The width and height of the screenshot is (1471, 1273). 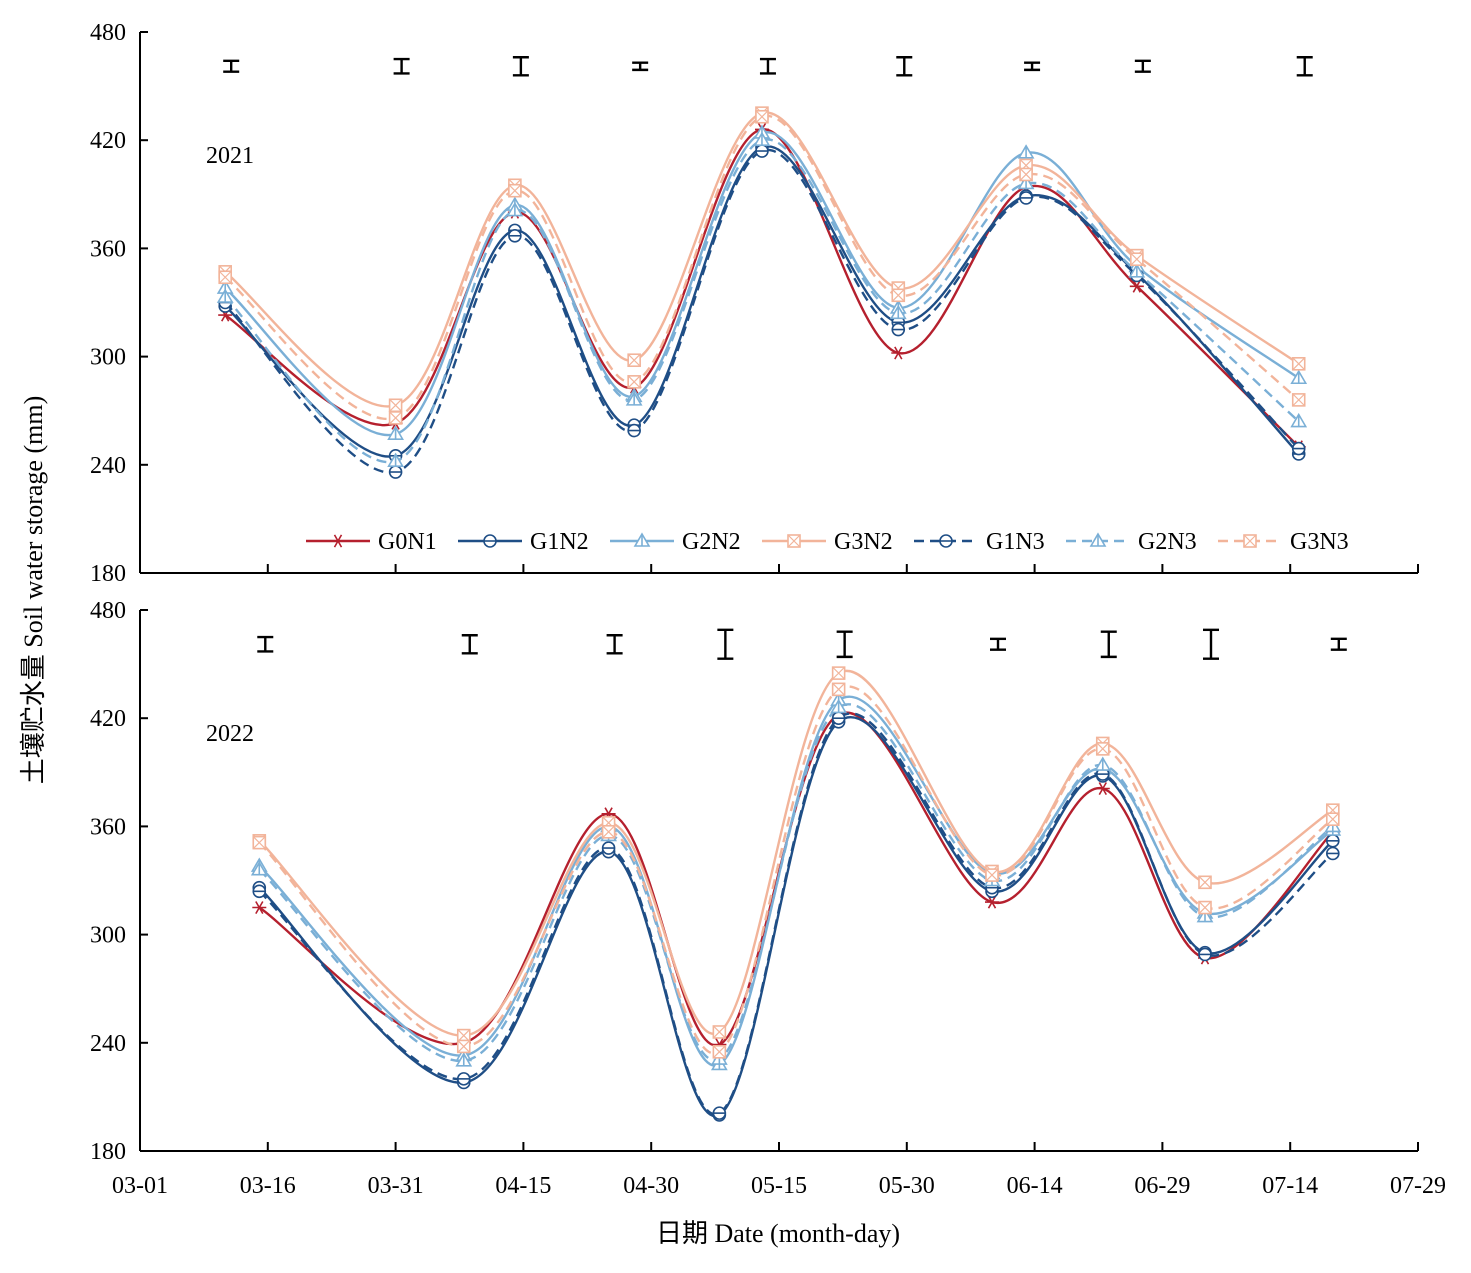 What do you see at coordinates (1290, 1186) in the screenshot?
I see `x-tick-label: 07-14` at bounding box center [1290, 1186].